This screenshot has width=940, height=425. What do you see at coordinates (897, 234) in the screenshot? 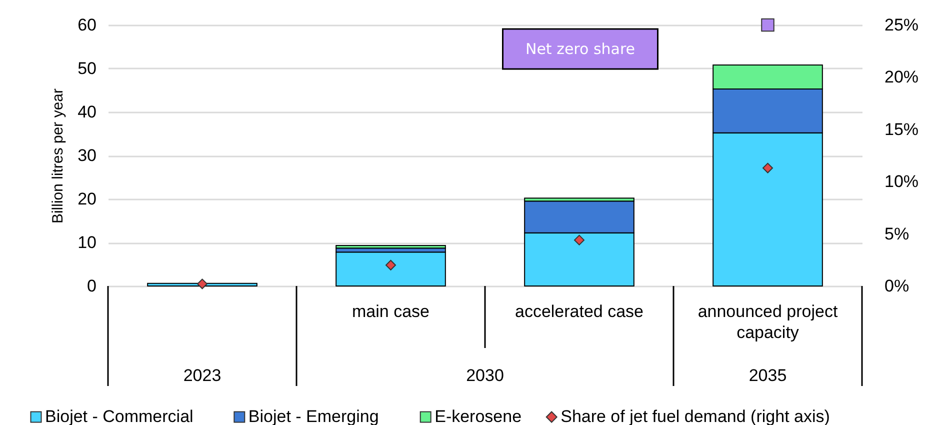
I see `y2-tick-label: 5%` at bounding box center [897, 234].